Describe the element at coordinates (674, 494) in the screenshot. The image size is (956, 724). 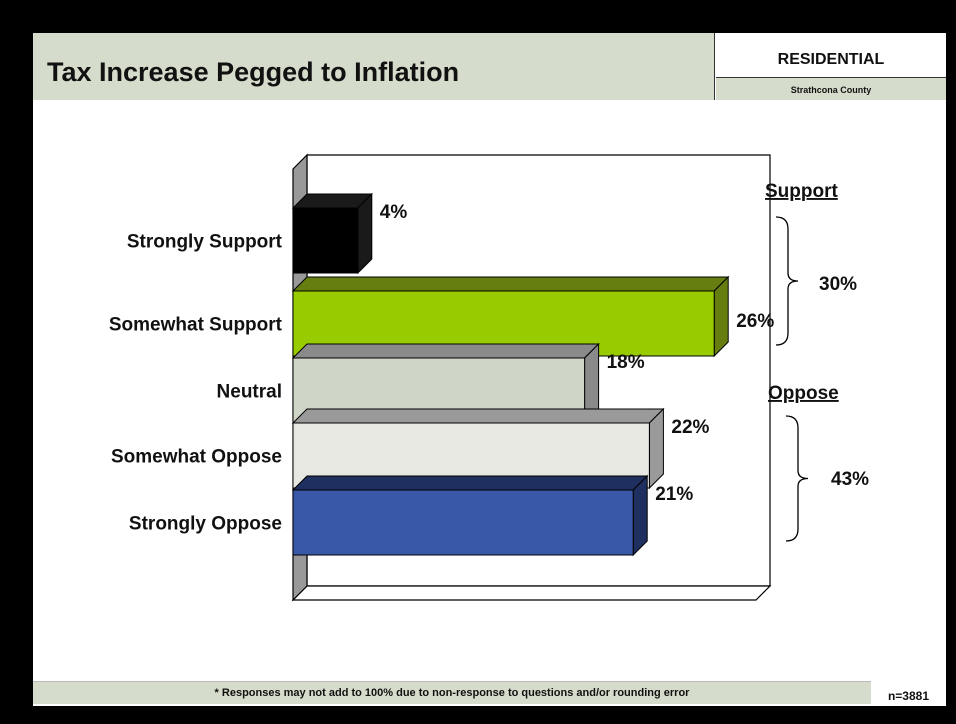
I see `value-label-4: 21%` at that location.